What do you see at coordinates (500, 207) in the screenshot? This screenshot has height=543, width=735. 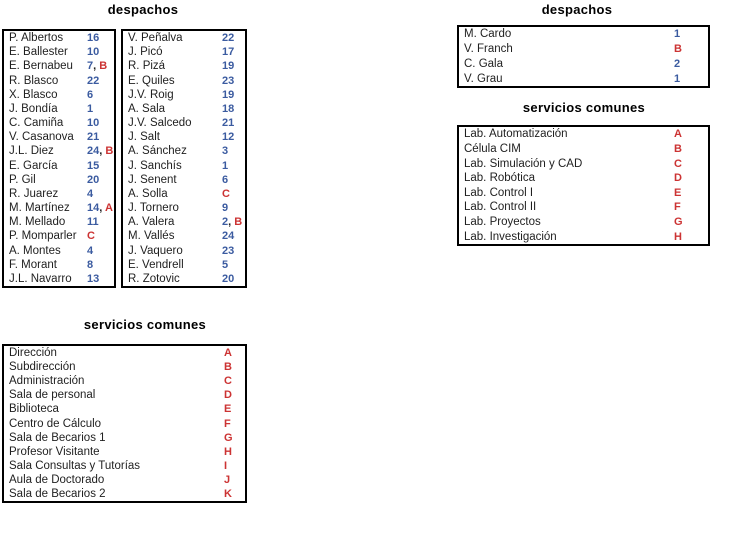 I see `name-cell: Lab. Control II` at bounding box center [500, 207].